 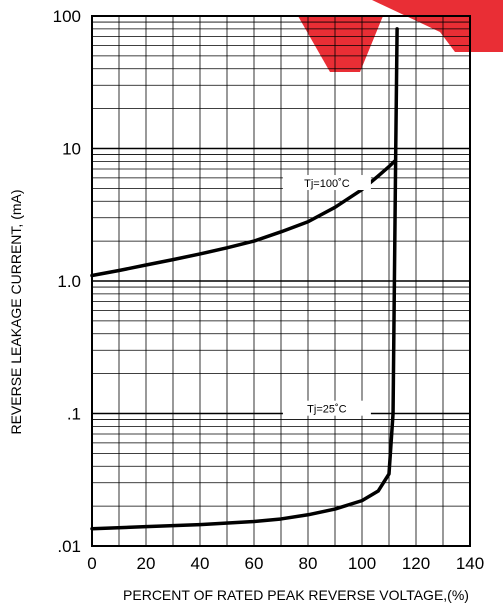 I want to click on y-tick-label: 100, so click(x=67, y=16).